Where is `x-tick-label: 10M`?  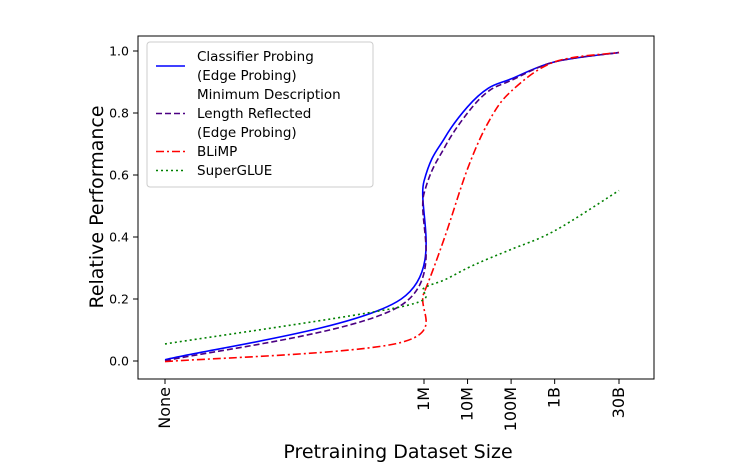 x-tick-label: 10M is located at coordinates (467, 404).